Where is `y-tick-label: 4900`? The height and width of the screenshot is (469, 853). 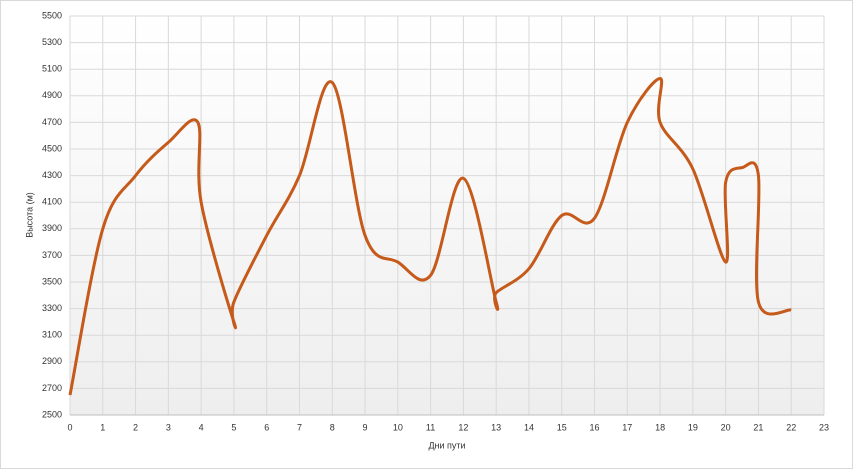
y-tick-label: 4900 is located at coordinates (52, 95).